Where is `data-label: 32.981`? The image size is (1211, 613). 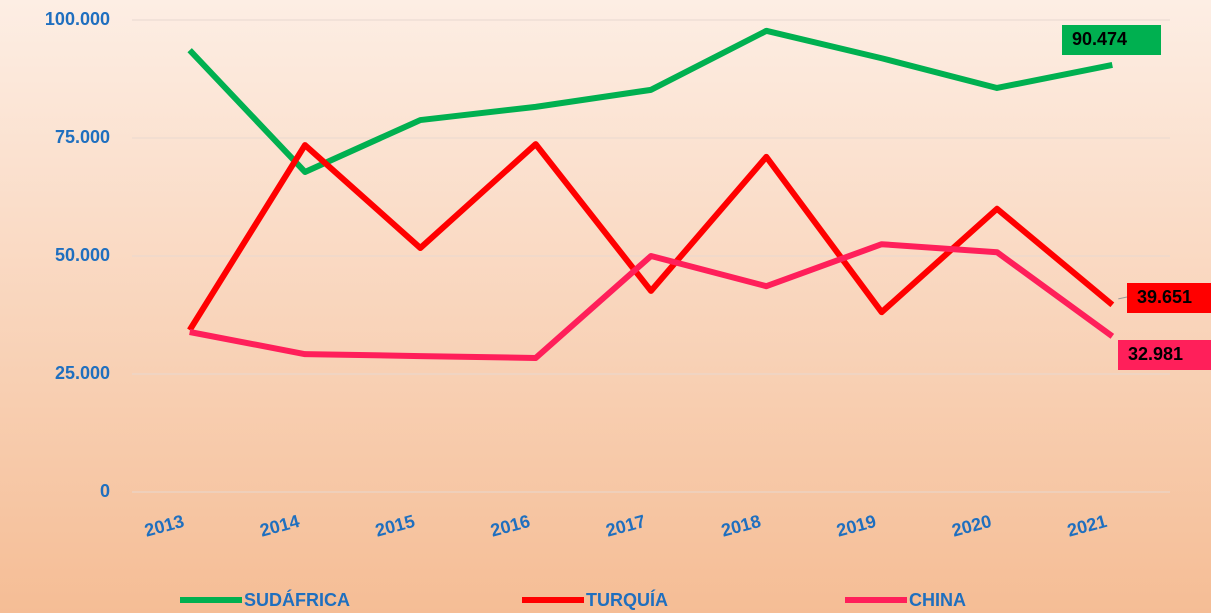 data-label: 32.981 is located at coordinates (1155, 354).